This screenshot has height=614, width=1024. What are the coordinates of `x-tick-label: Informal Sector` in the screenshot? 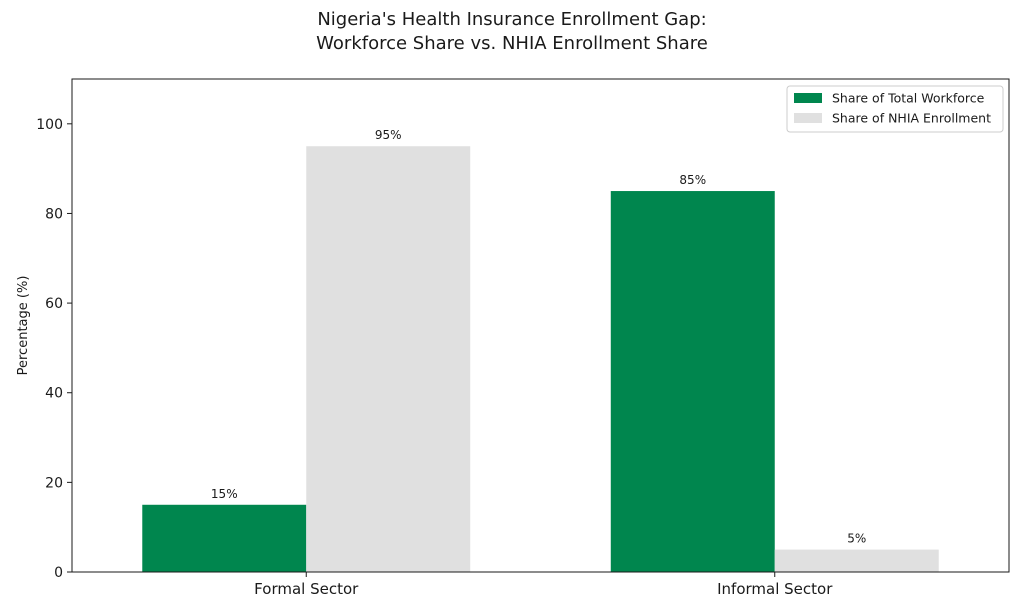 It's located at (775, 589).